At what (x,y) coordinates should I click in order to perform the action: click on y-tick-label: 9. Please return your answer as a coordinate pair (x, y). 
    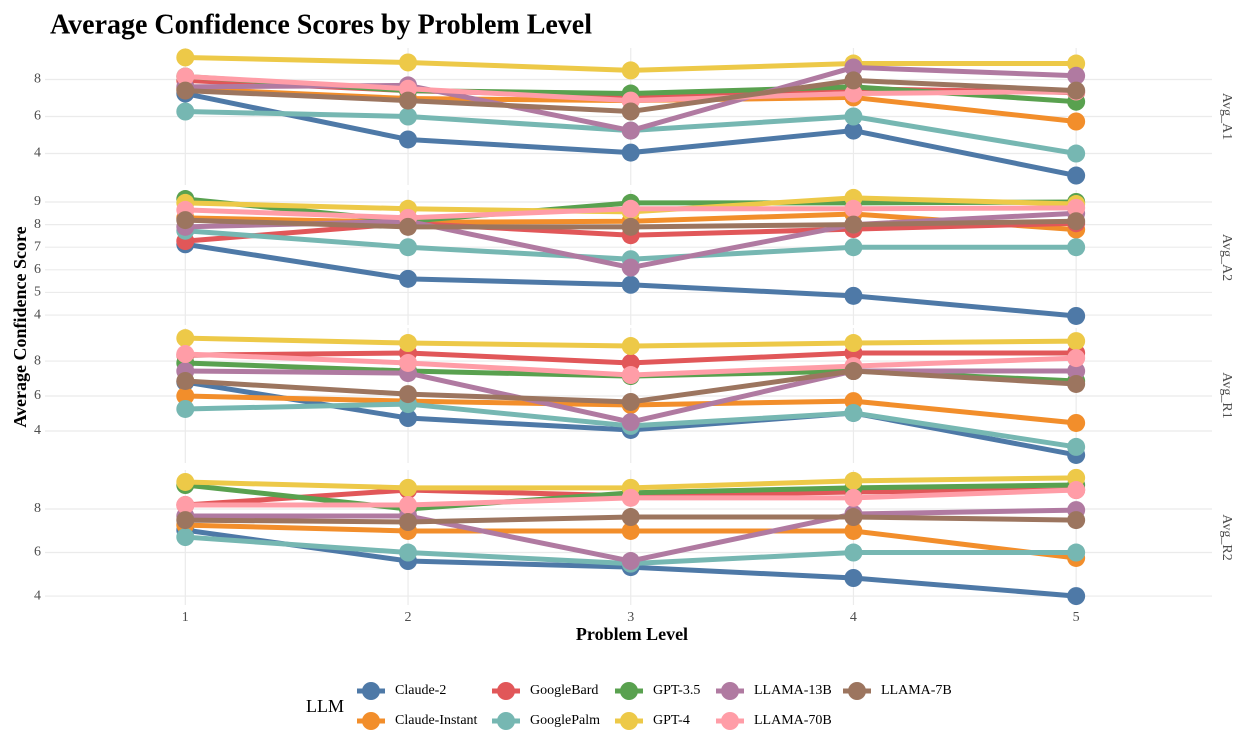
    Looking at the image, I should click on (37, 201).